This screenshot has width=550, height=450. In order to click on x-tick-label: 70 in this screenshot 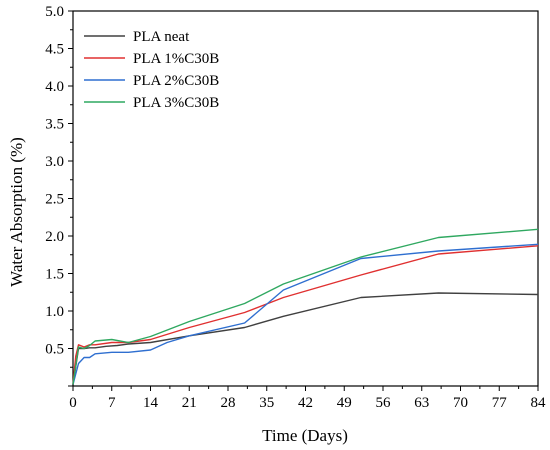, I will do `click(460, 403)`.